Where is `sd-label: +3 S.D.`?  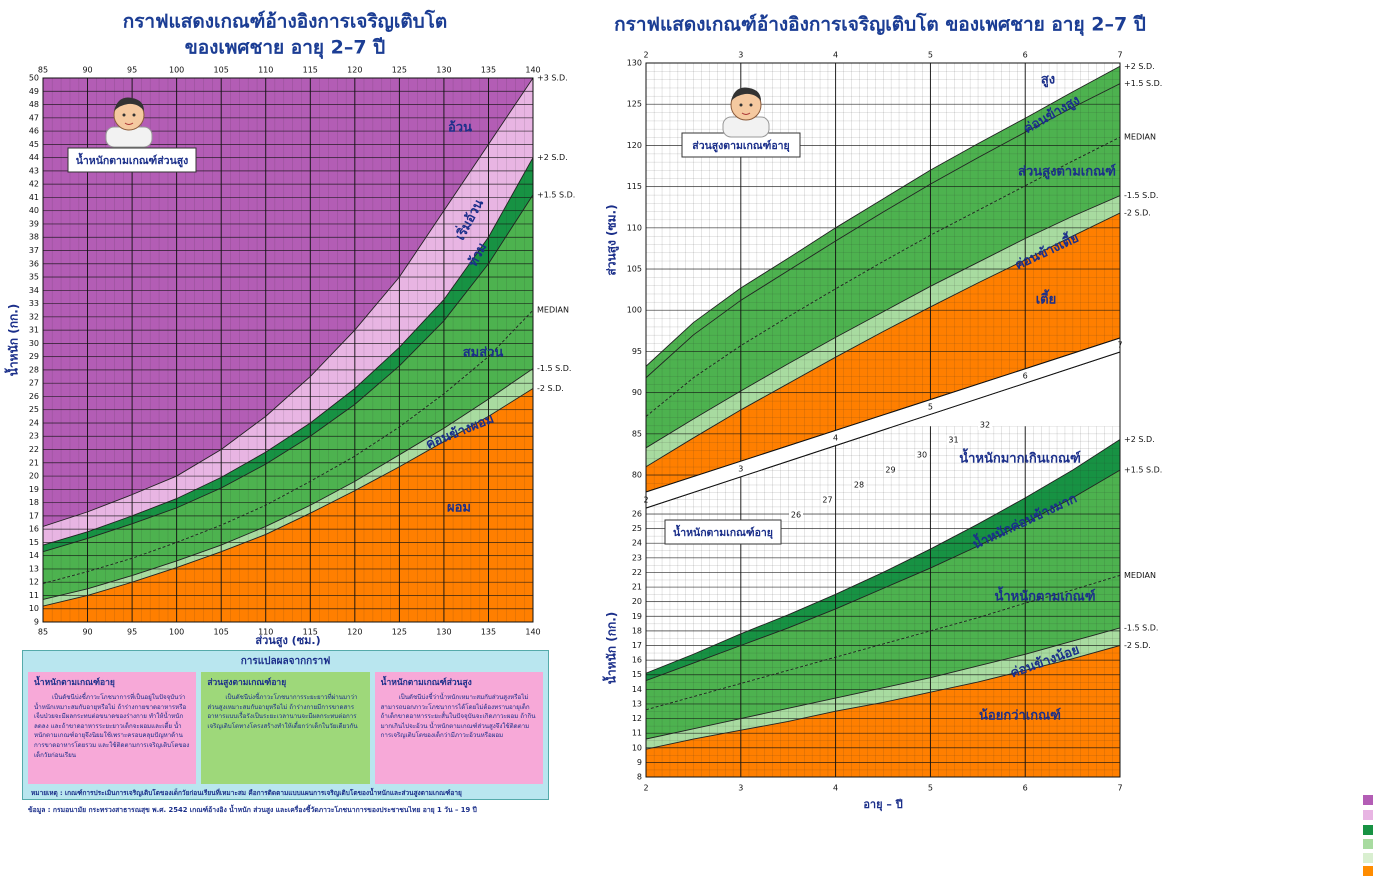 sd-label: +3 S.D. is located at coordinates (552, 78).